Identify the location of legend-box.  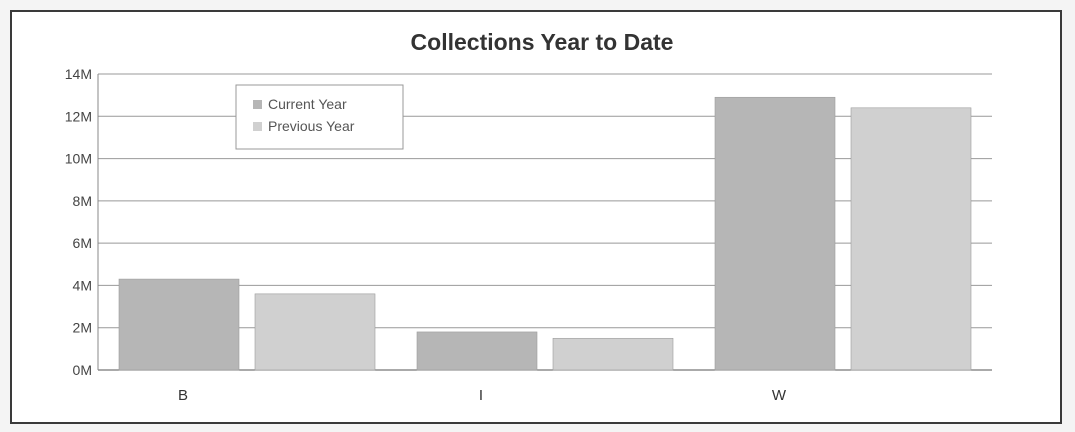
(319, 117).